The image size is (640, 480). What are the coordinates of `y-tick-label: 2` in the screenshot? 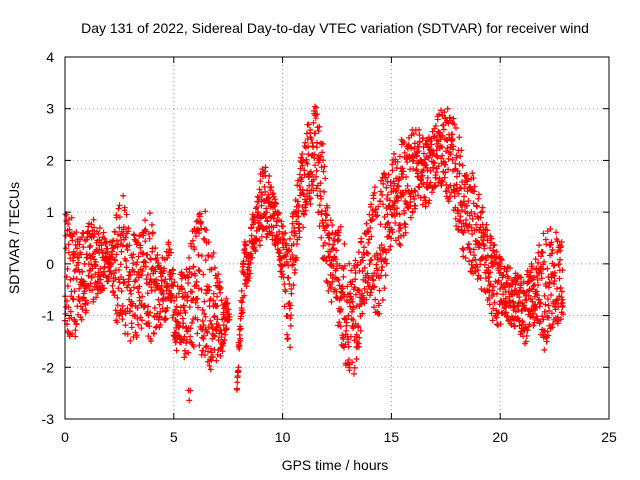 It's located at (50, 160).